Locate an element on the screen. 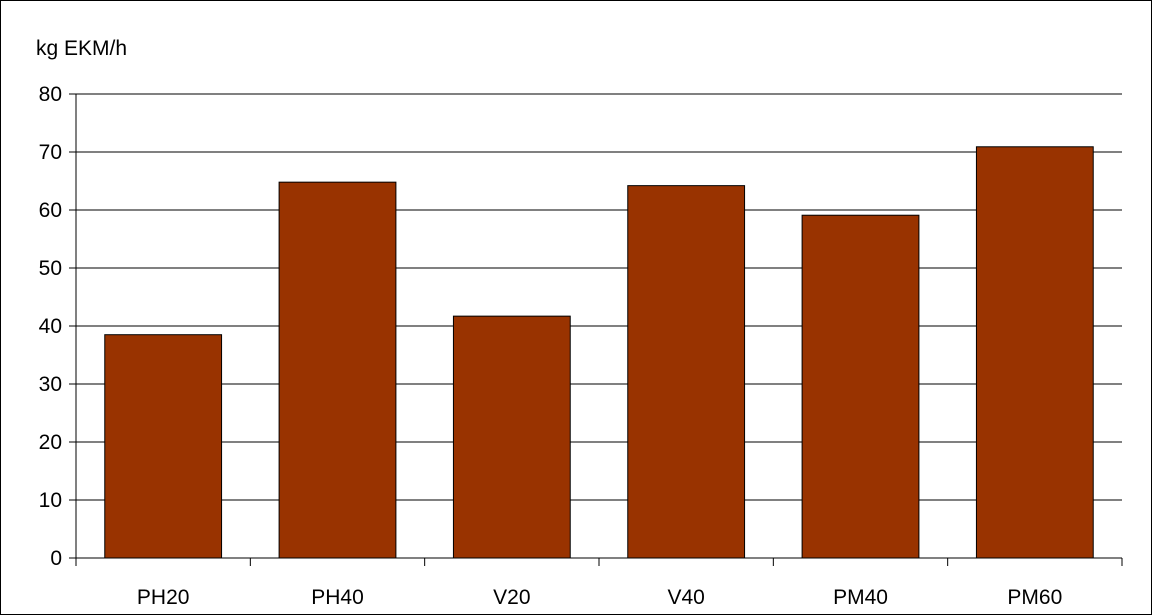 This screenshot has height=616, width=1152. y-tick-labels: 0 10 20 30 40 50 60 70 80 is located at coordinates (50, 326).